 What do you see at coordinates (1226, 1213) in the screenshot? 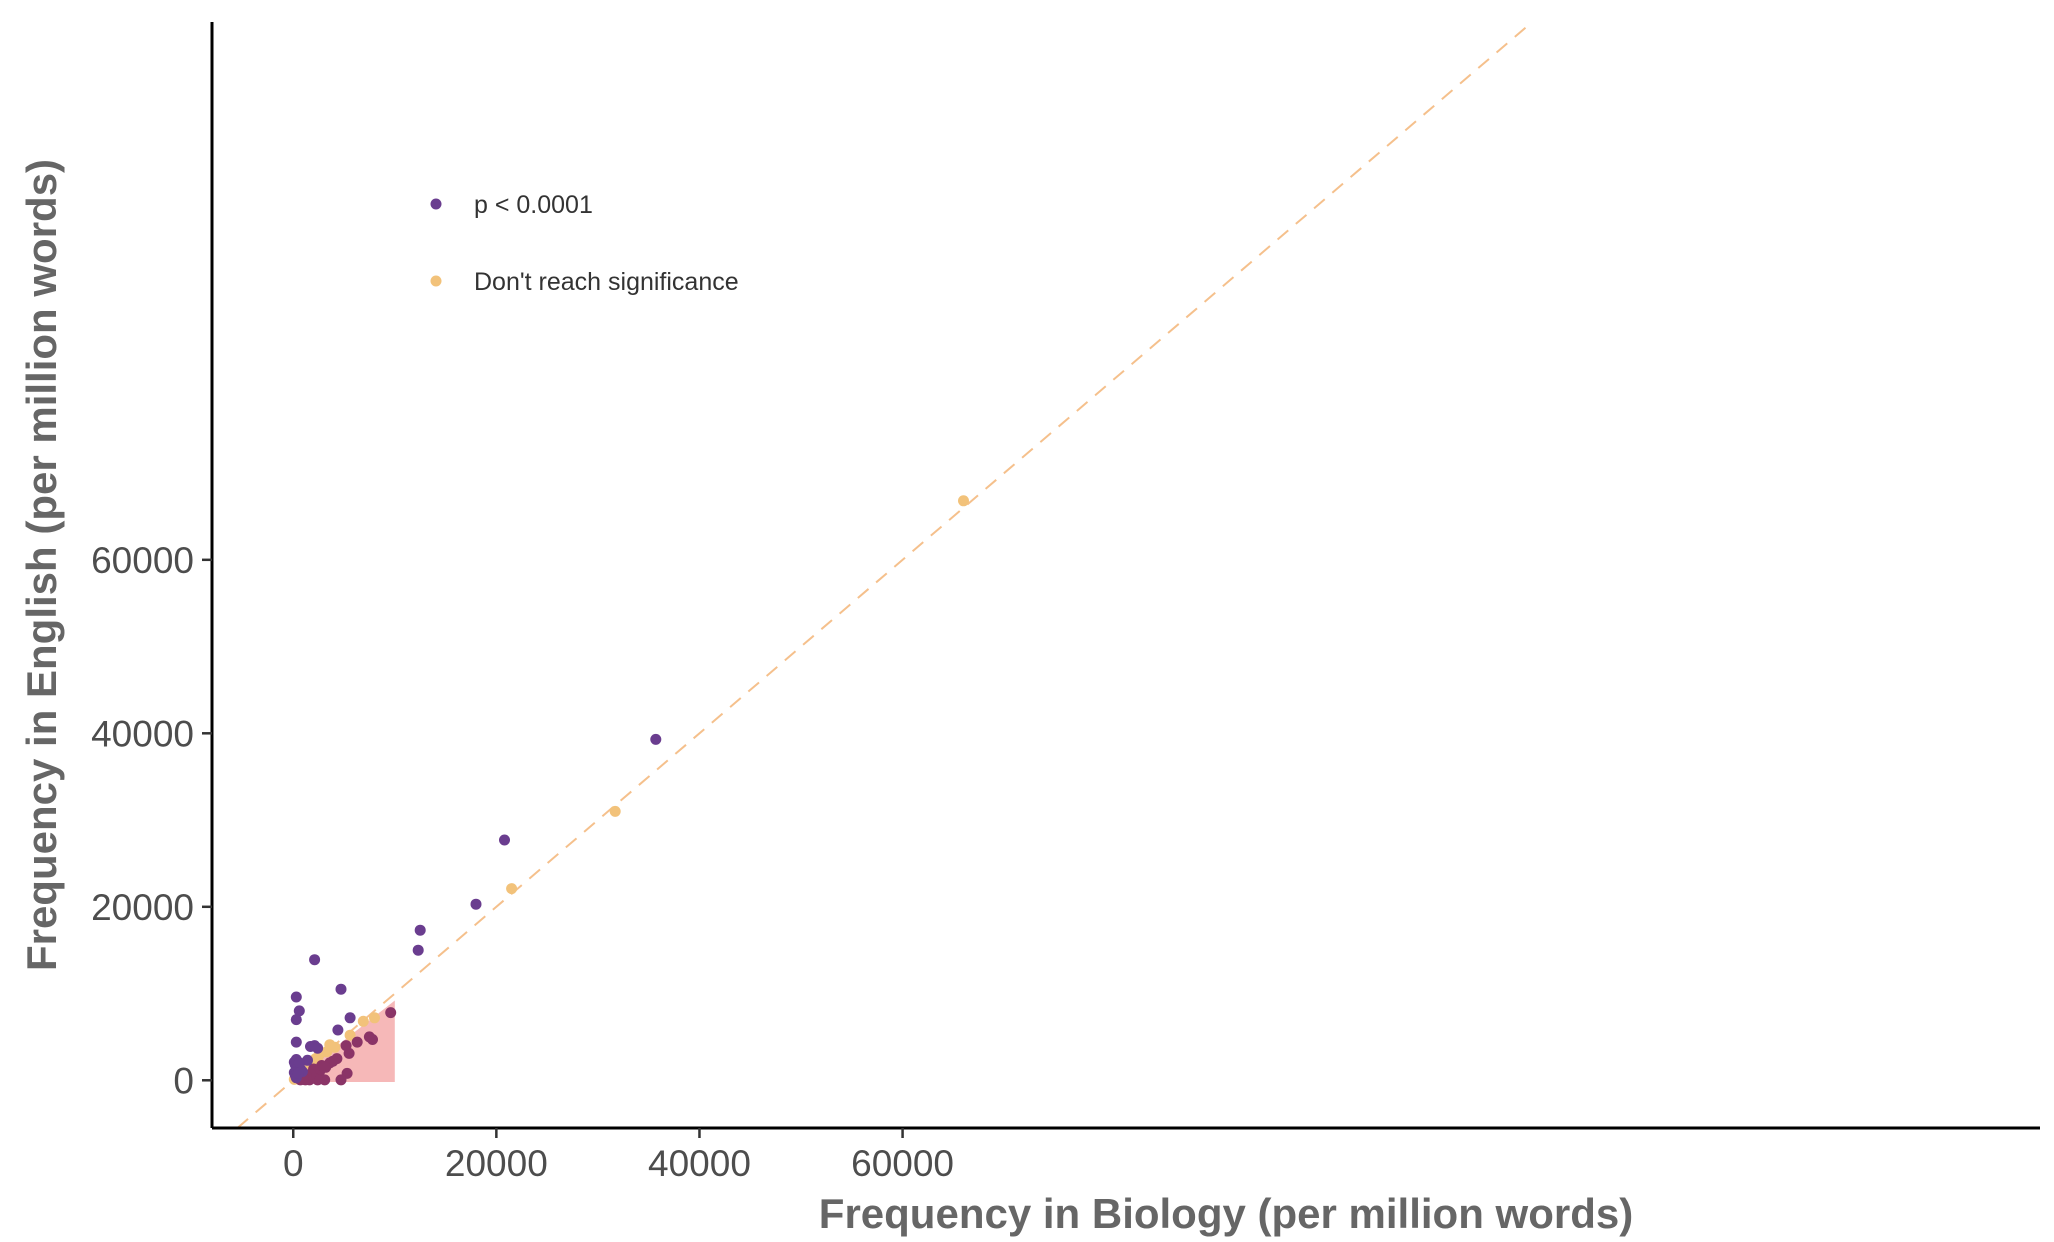
I see `x-axis-title: Frequency in Biology (per million words)` at bounding box center [1226, 1213].